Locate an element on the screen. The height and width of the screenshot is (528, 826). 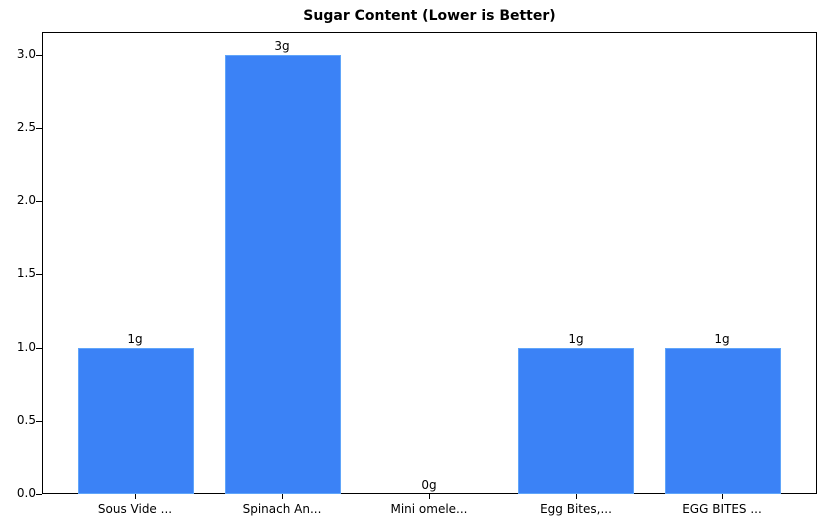
y-tick-label: 0.0 is located at coordinates (26, 493).